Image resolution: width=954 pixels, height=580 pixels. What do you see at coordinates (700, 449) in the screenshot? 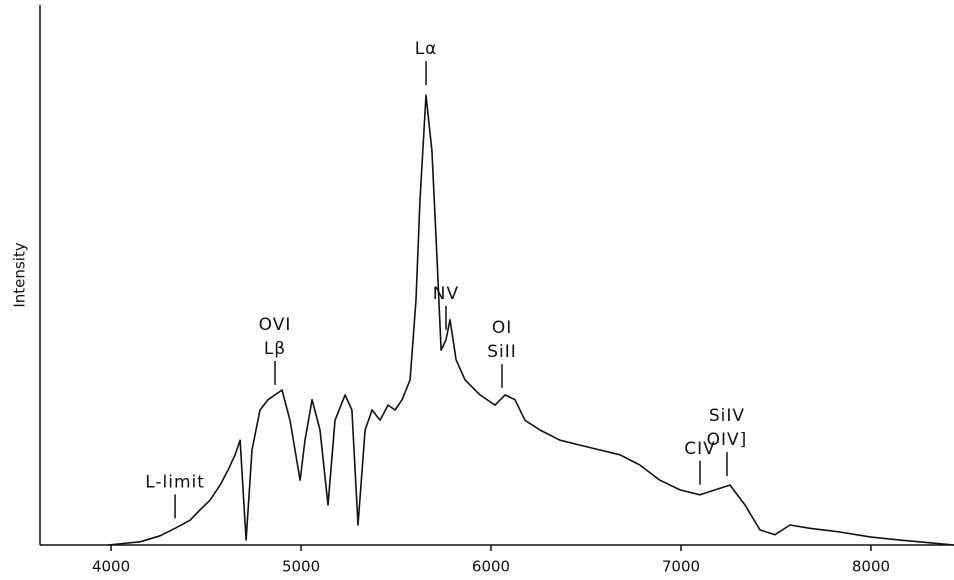
I see `annotation-label: CIV` at bounding box center [700, 449].